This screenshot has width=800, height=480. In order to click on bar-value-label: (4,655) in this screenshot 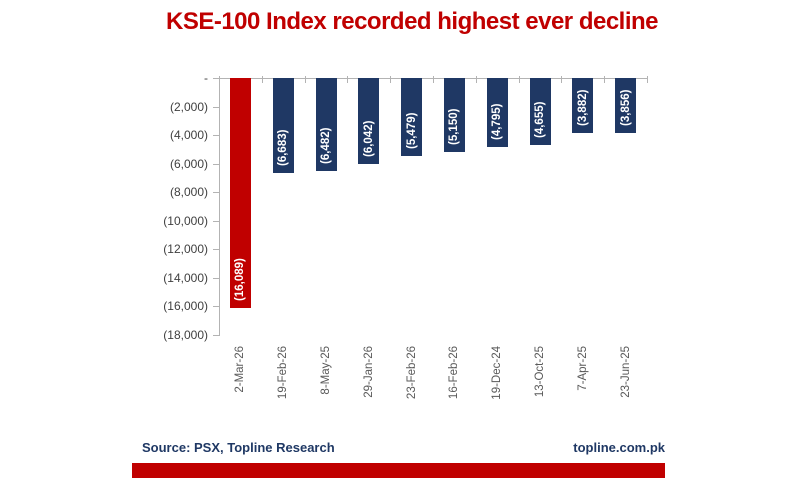, I will do `click(540, 119)`.